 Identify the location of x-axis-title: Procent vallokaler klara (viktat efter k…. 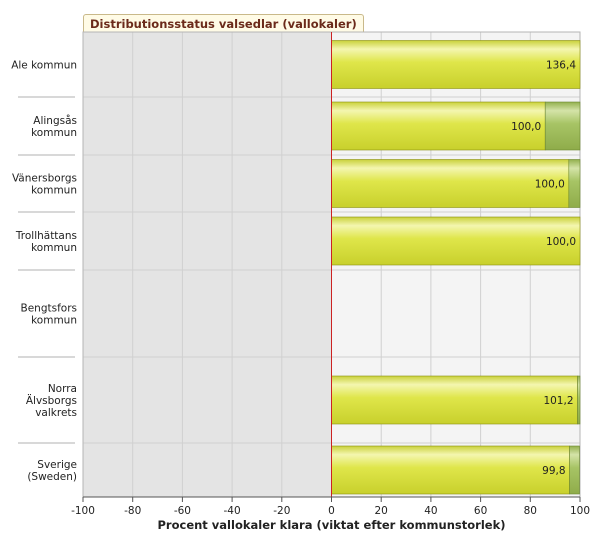
(332, 525).